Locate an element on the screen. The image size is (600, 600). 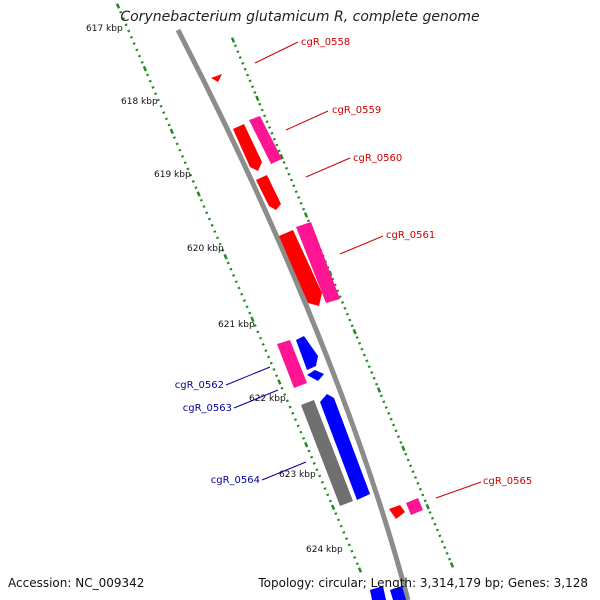
gene-cgR-0559-feature is located at coordinates (265, 140).